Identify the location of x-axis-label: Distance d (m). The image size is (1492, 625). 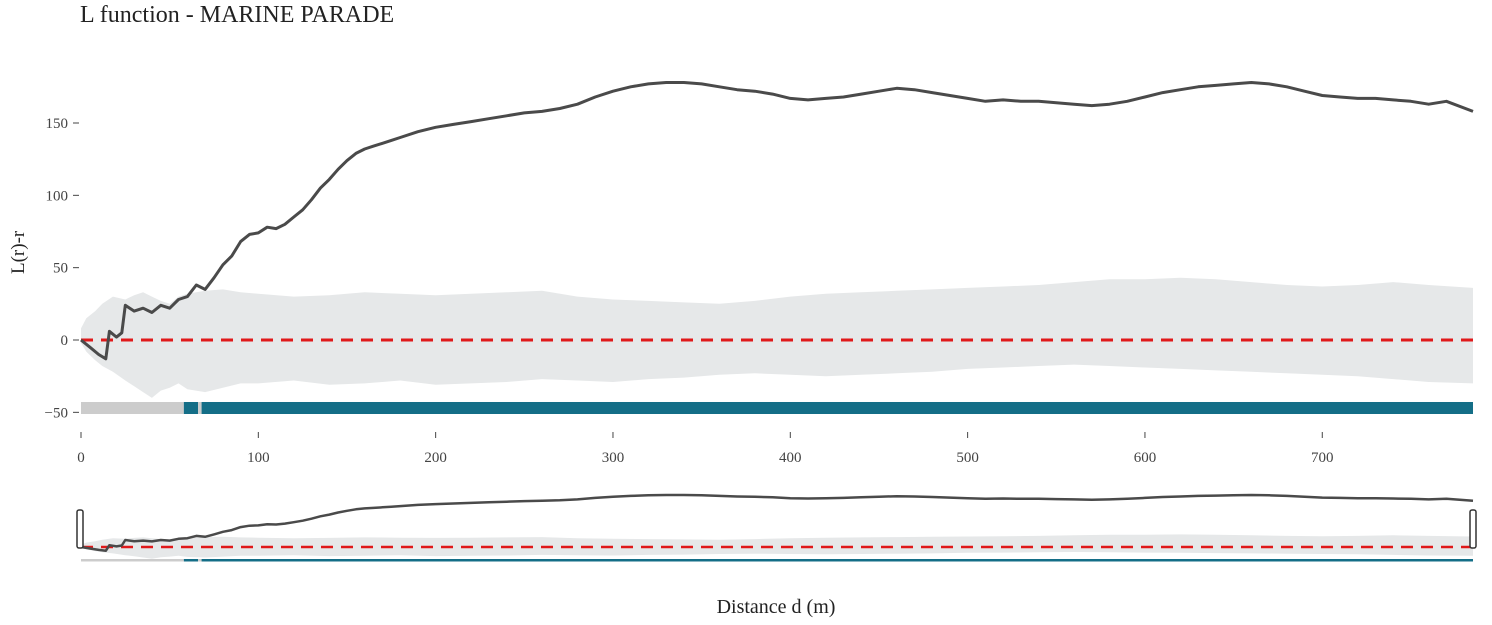
(776, 607).